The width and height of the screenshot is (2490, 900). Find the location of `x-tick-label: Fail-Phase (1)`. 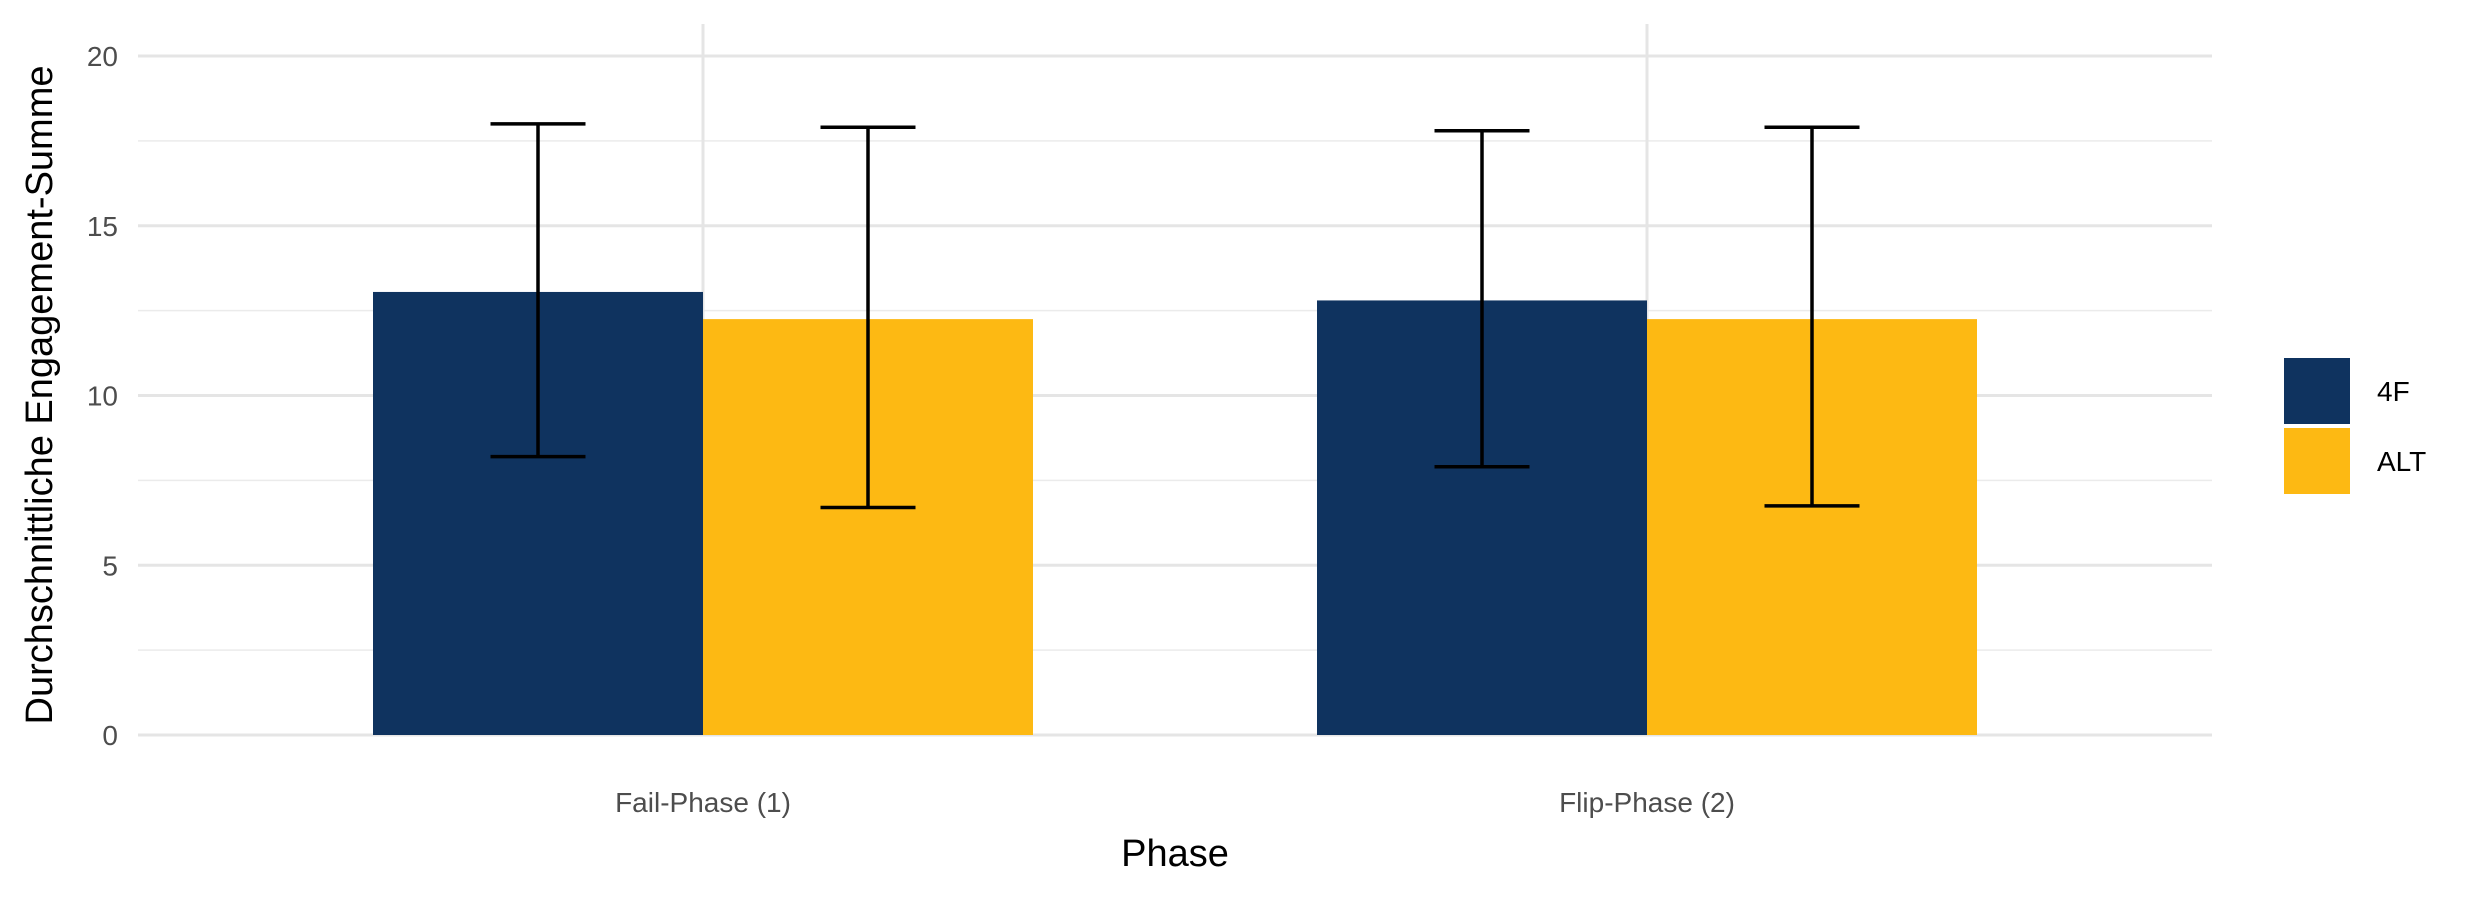

x-tick-label: Fail-Phase (1) is located at coordinates (703, 802).